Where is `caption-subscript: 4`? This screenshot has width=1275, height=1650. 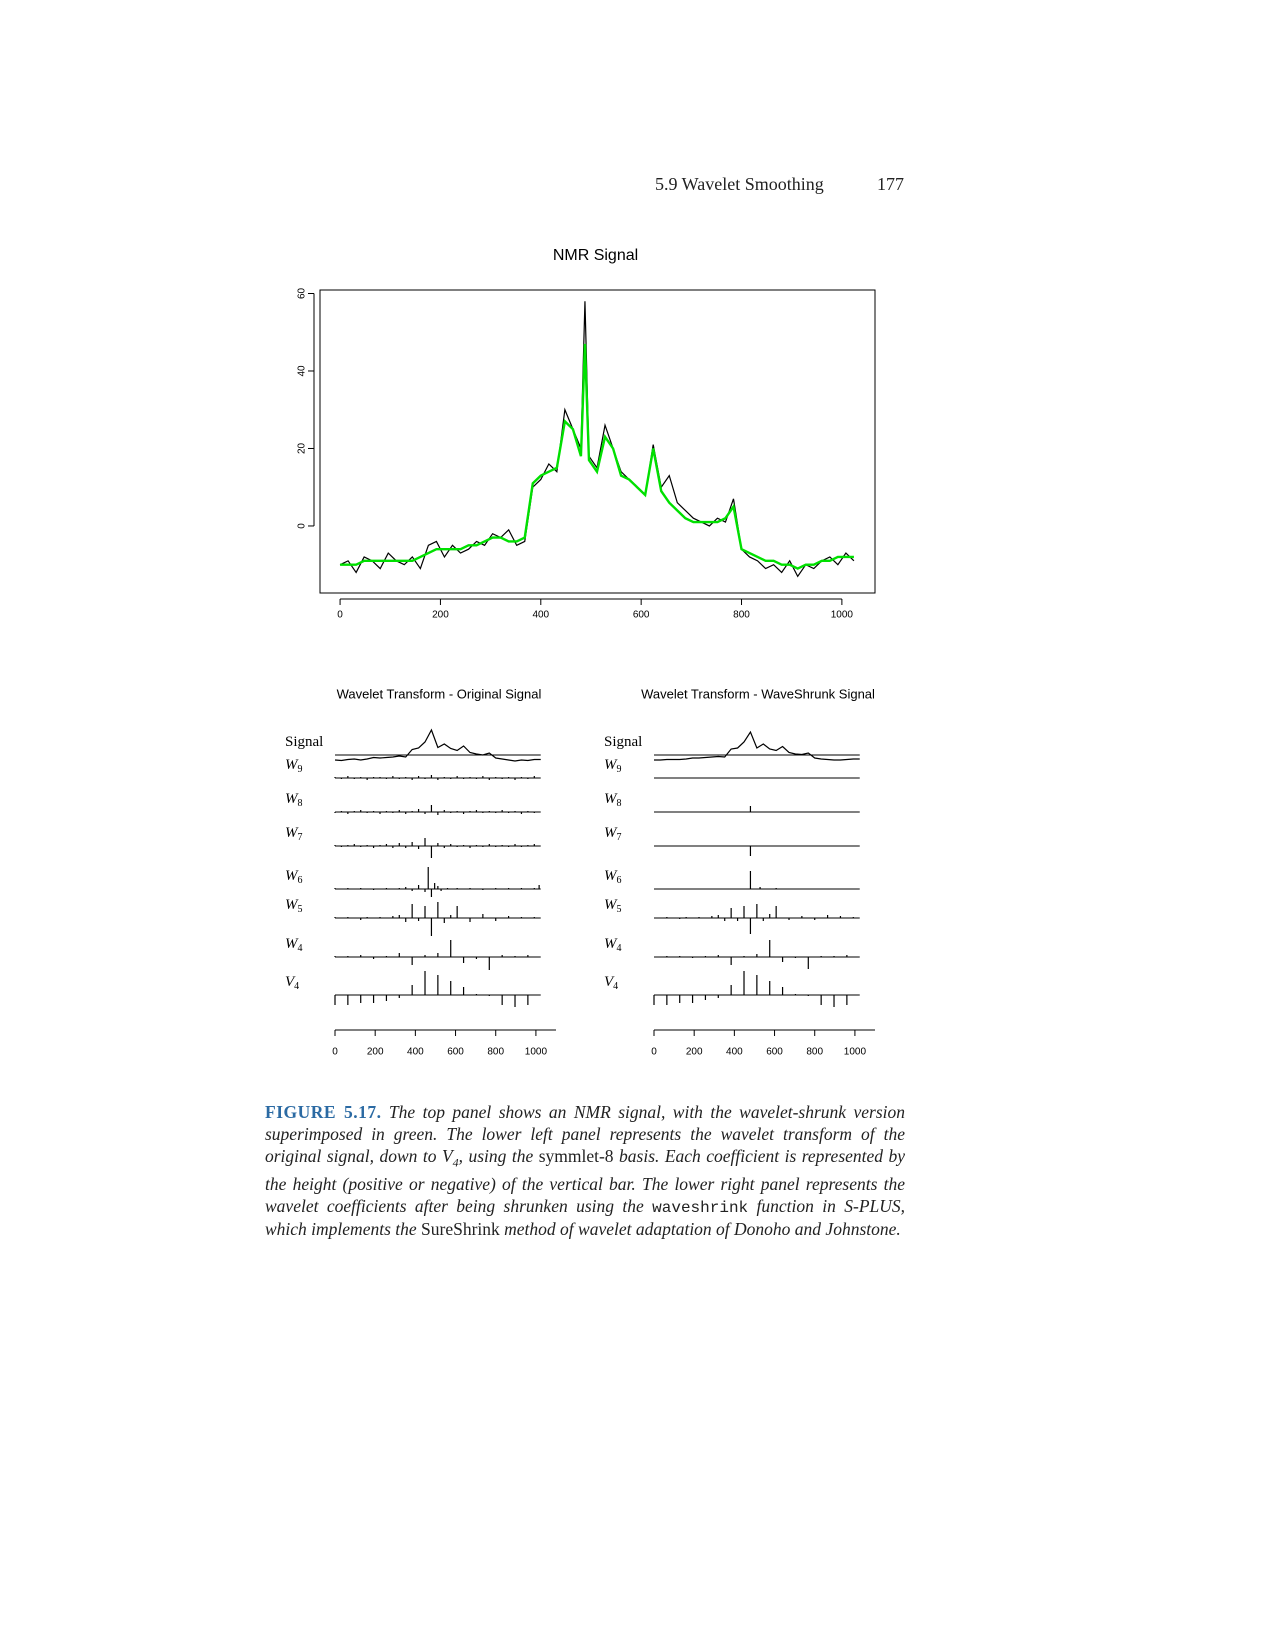
caption-subscript: 4 is located at coordinates (455, 1162).